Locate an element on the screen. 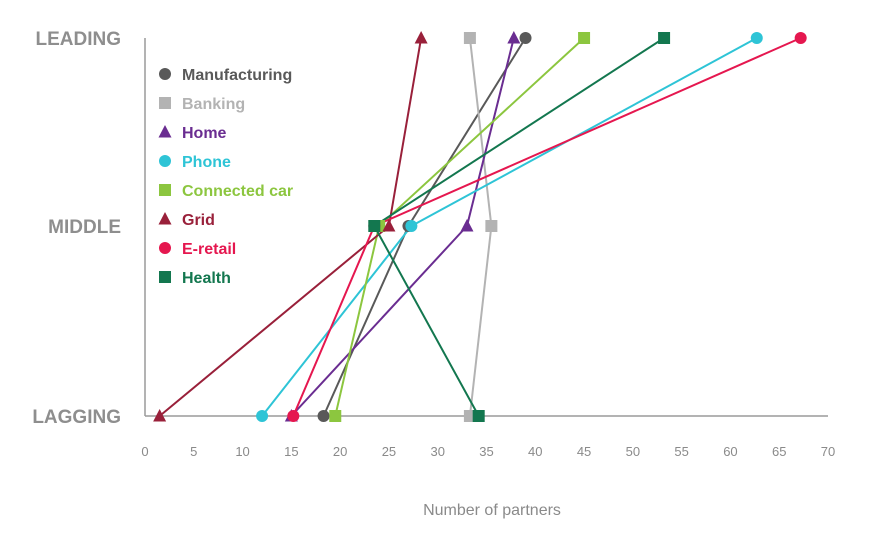 This screenshot has height=541, width=877. x-tick-label: 25 is located at coordinates (389, 451).